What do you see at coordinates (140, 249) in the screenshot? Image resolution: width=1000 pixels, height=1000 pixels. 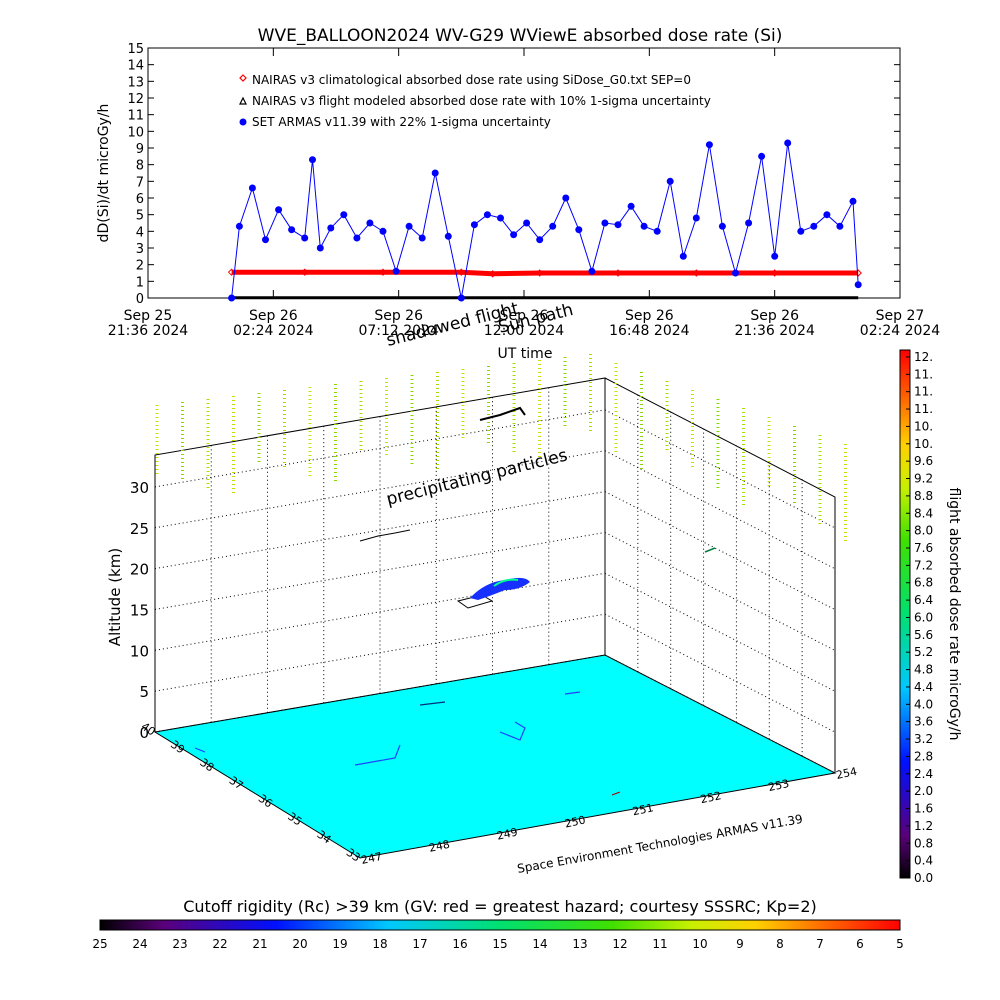 I see `y-tick-label: 3` at bounding box center [140, 249].